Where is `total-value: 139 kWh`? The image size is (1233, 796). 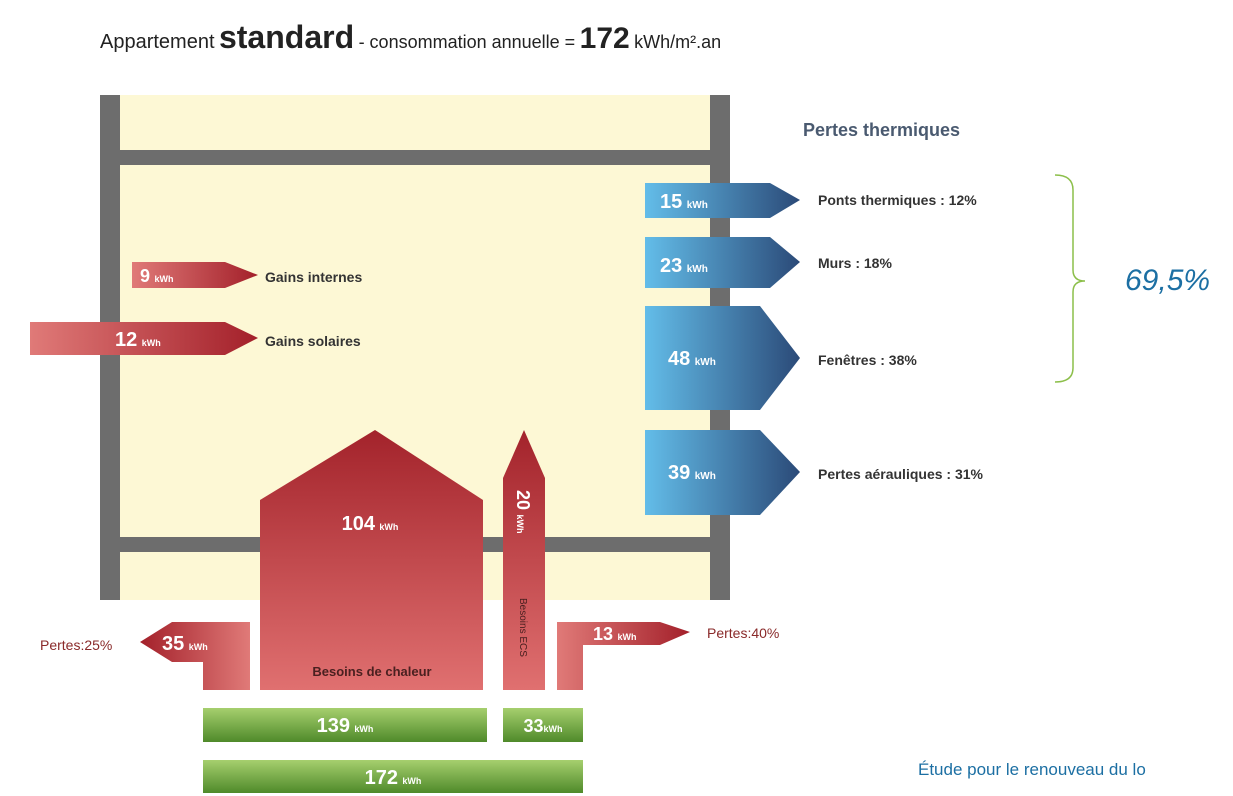
total-value: 139 kWh is located at coordinates (345, 726).